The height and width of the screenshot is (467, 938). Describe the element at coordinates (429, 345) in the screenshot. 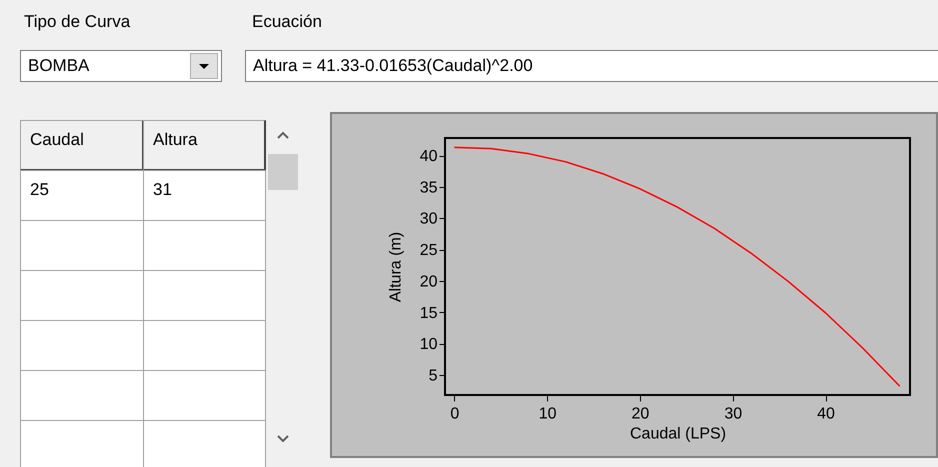

I see `y-tick-label: 10` at that location.